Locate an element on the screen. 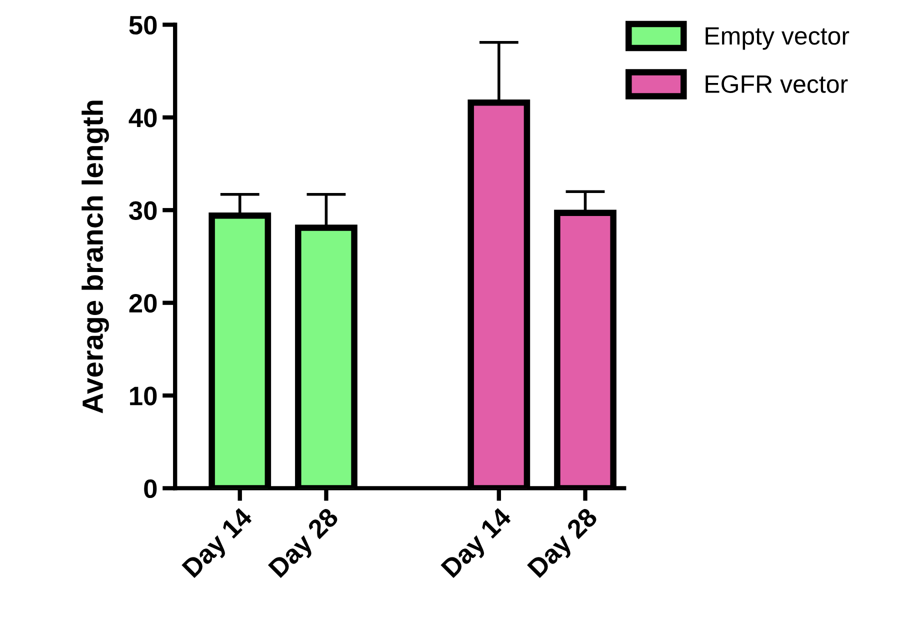 The width and height of the screenshot is (898, 618). y-tick-label: 20 is located at coordinates (143, 303).